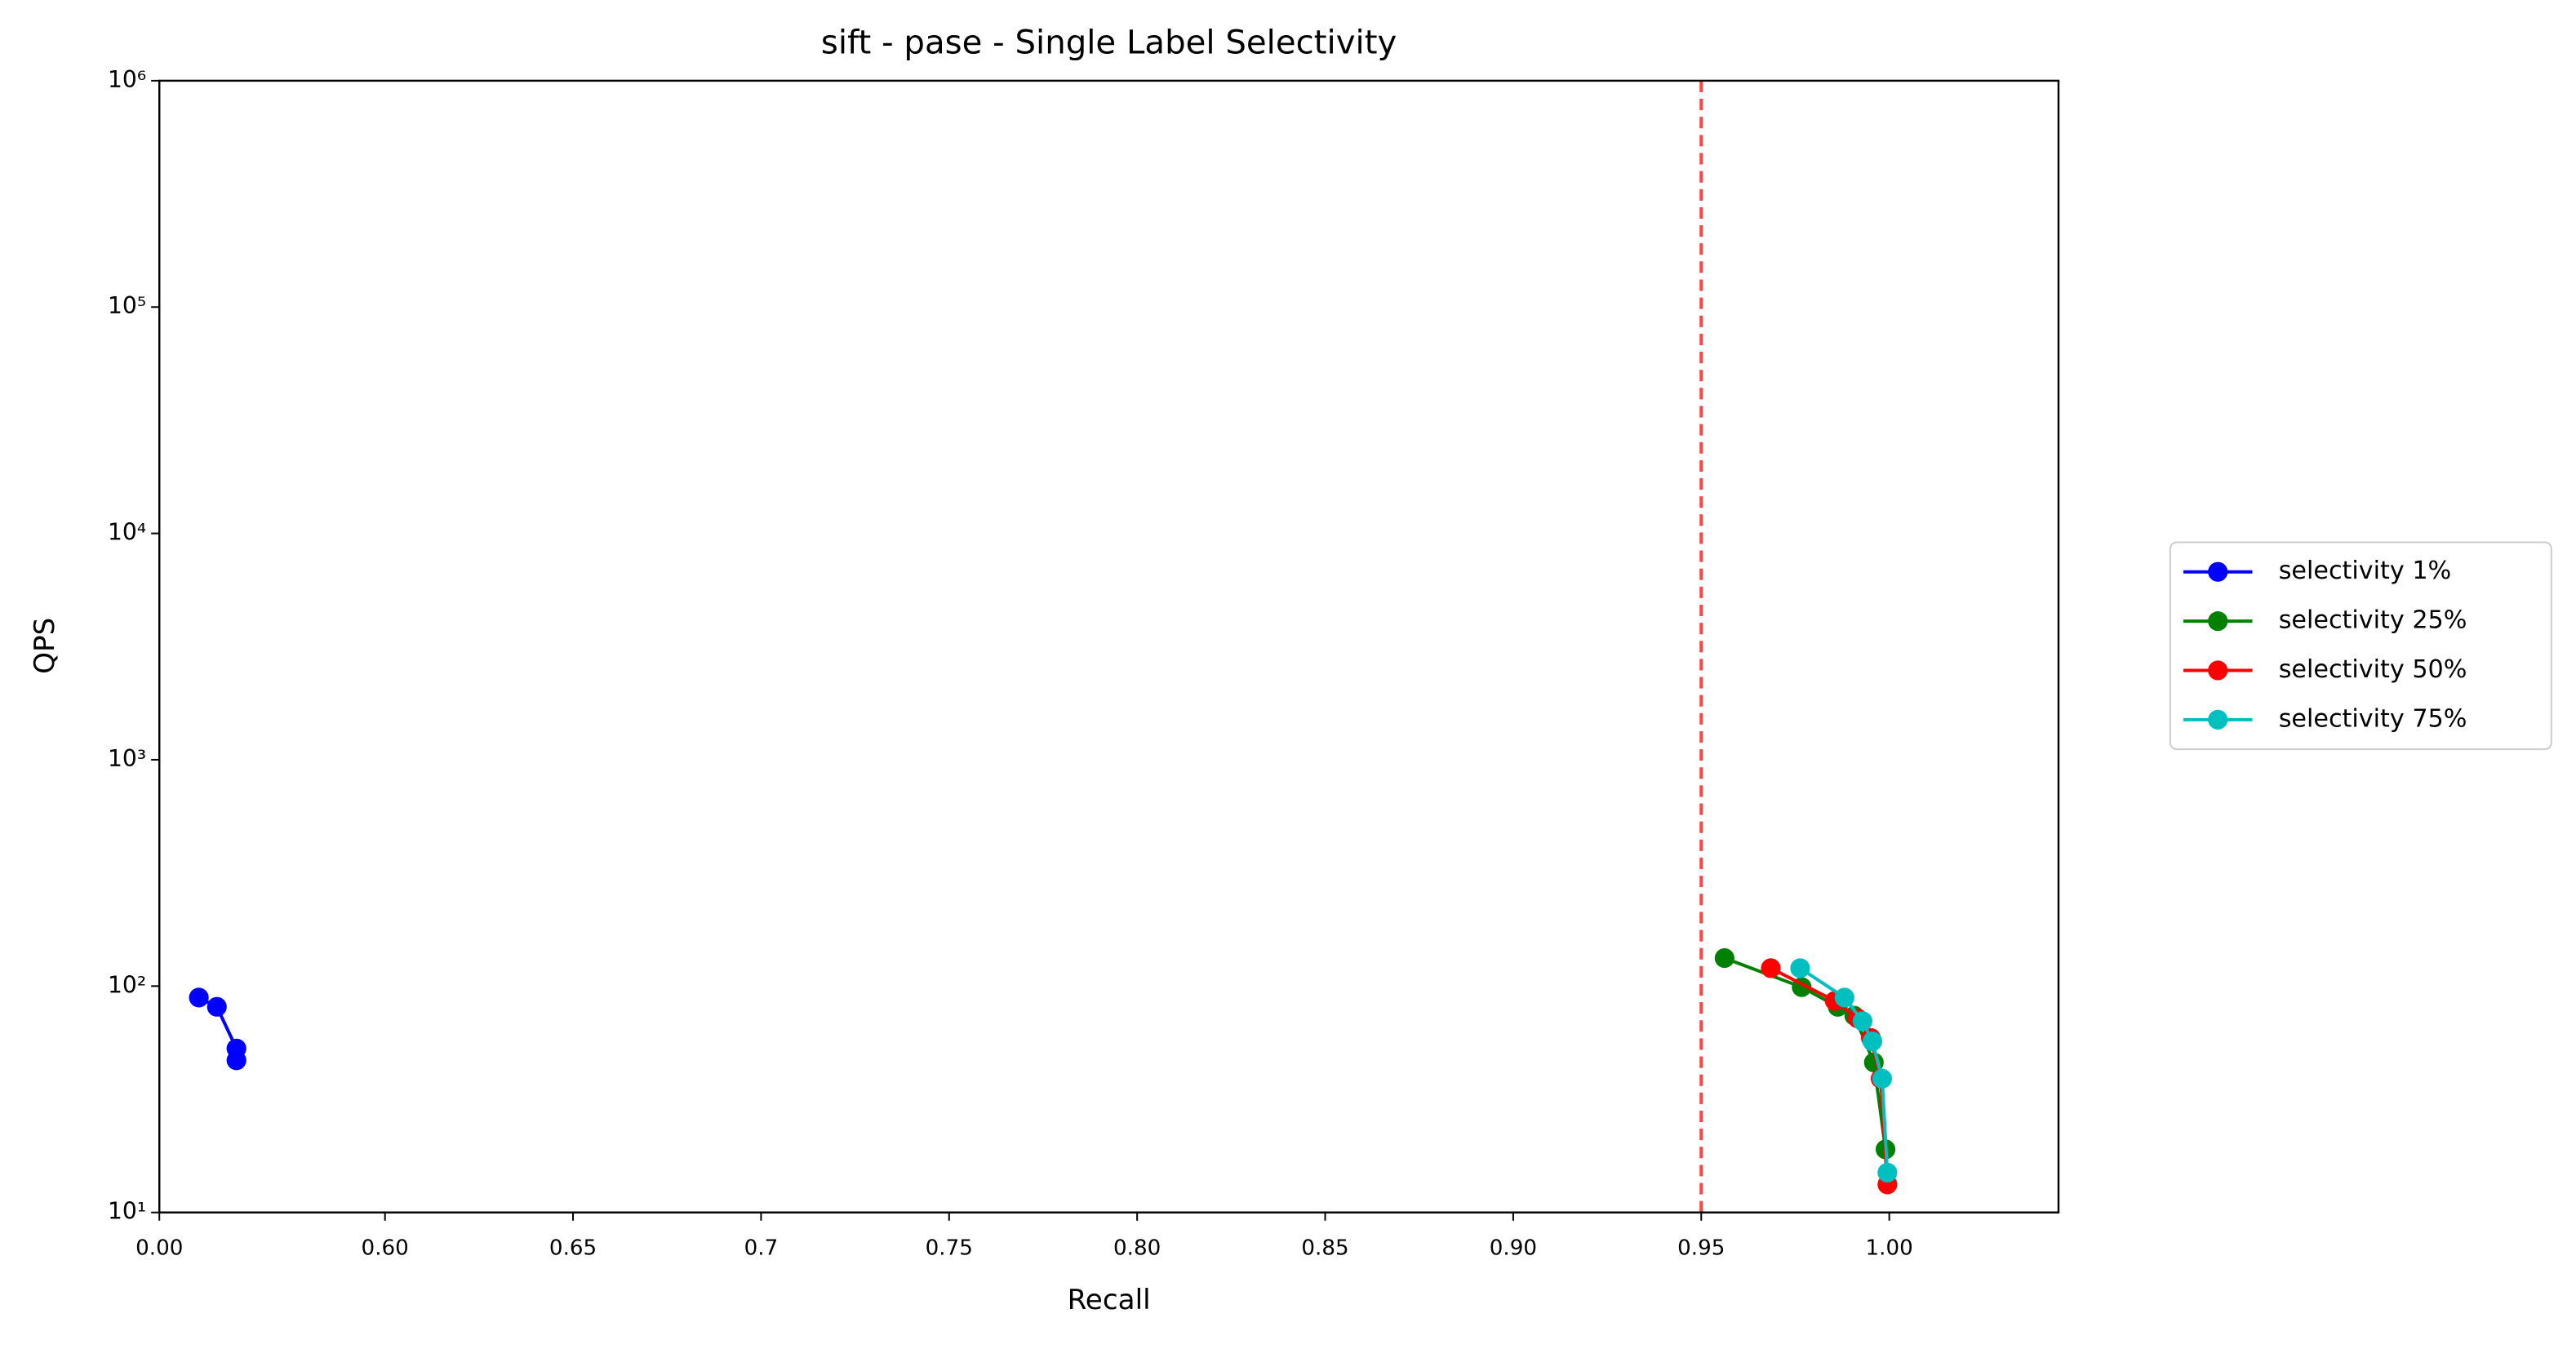 This screenshot has height=1349, width=2576. Describe the element at coordinates (159, 1248) in the screenshot. I see `x-tick-label: 0.00` at that location.